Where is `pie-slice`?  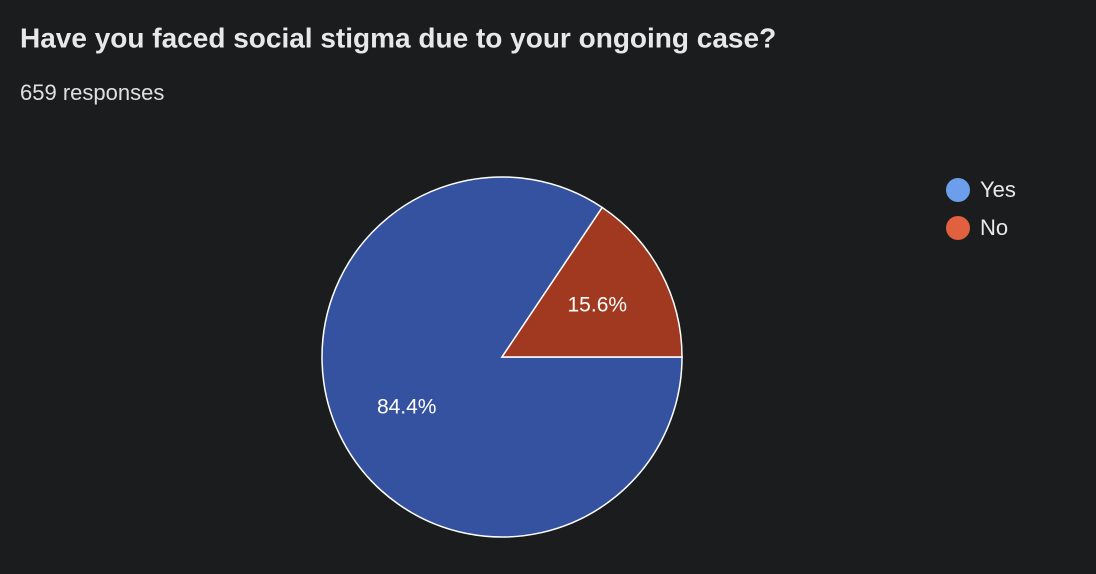 pie-slice is located at coordinates (591, 282).